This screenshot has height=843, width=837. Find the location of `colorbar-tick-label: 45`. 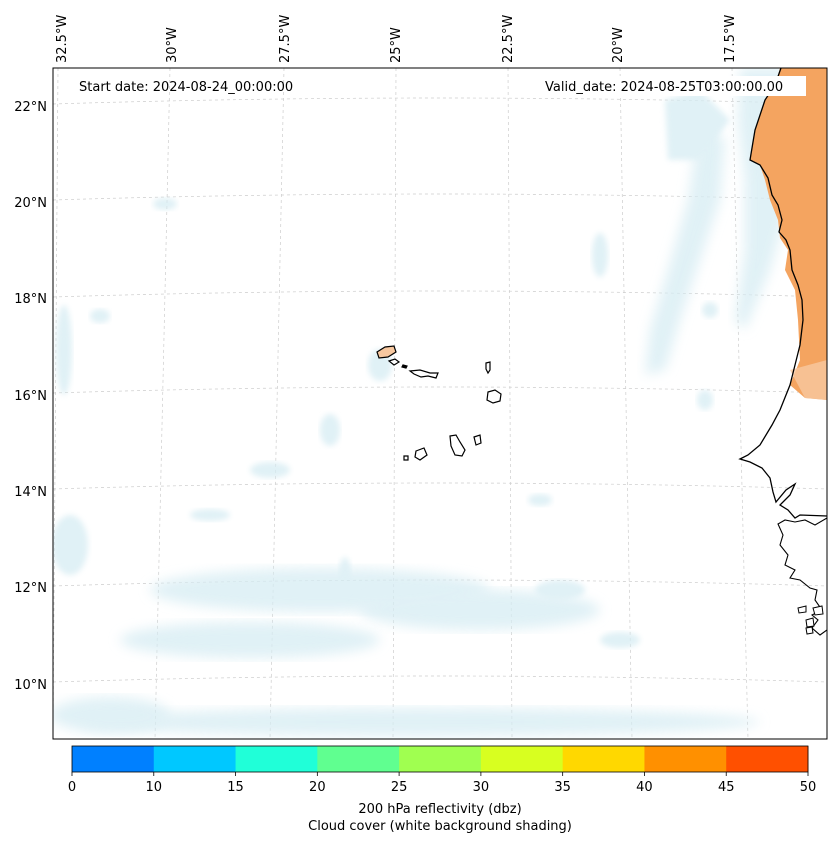

colorbar-tick-label: 45 is located at coordinates (726, 787).